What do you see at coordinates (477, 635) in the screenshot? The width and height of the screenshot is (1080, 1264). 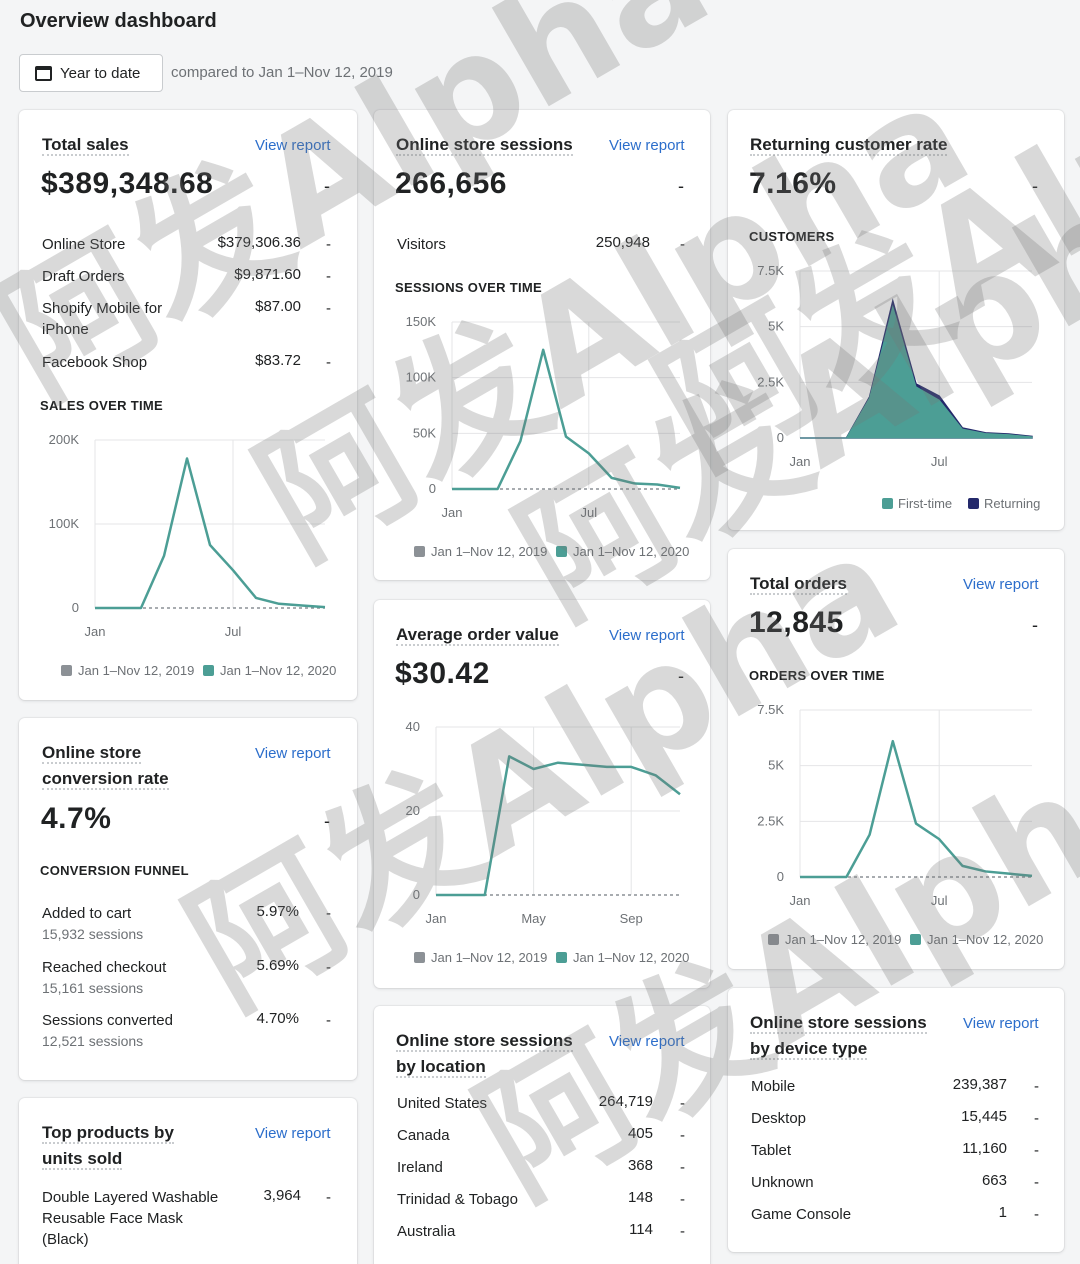 I see `card-title: Average order value` at bounding box center [477, 635].